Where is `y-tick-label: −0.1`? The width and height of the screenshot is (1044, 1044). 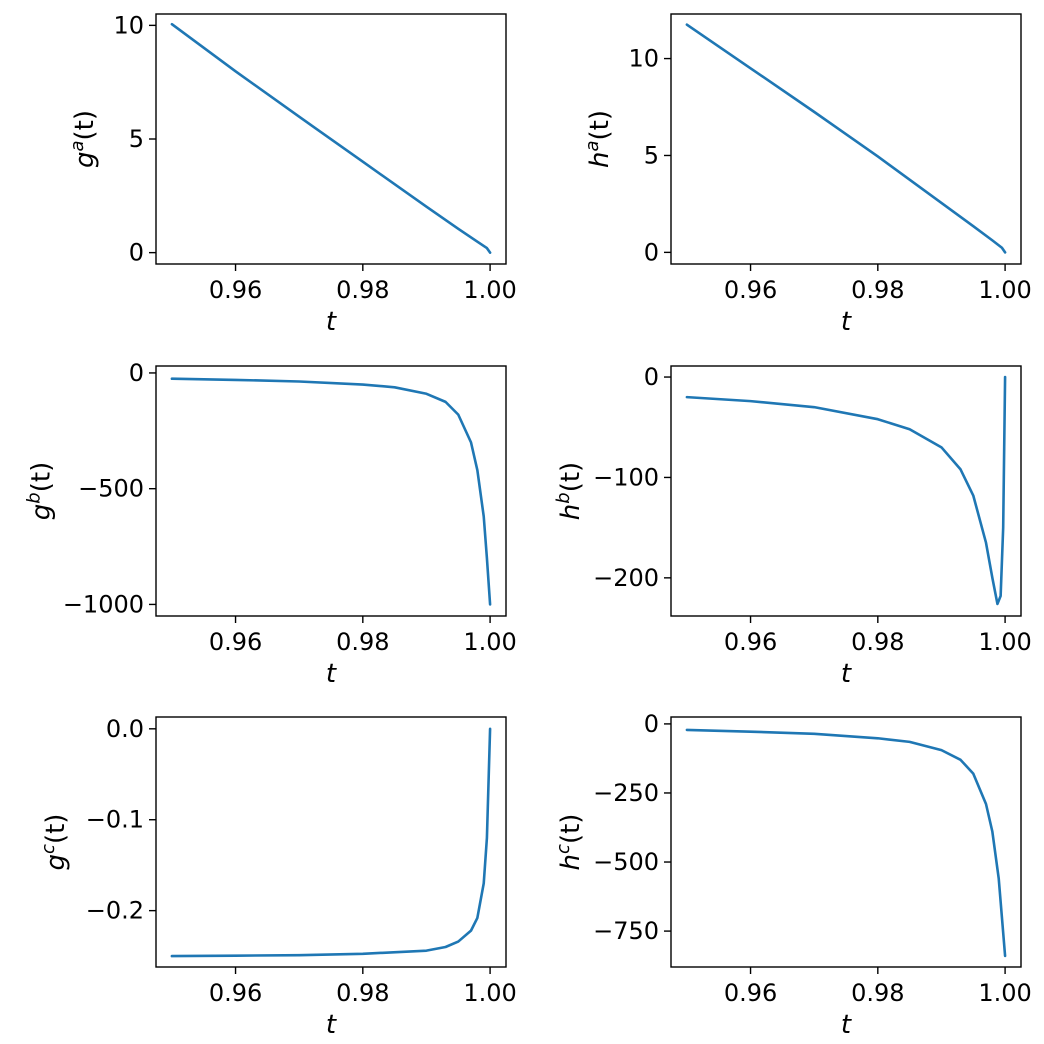 y-tick-label: −0.1 is located at coordinates (115, 820).